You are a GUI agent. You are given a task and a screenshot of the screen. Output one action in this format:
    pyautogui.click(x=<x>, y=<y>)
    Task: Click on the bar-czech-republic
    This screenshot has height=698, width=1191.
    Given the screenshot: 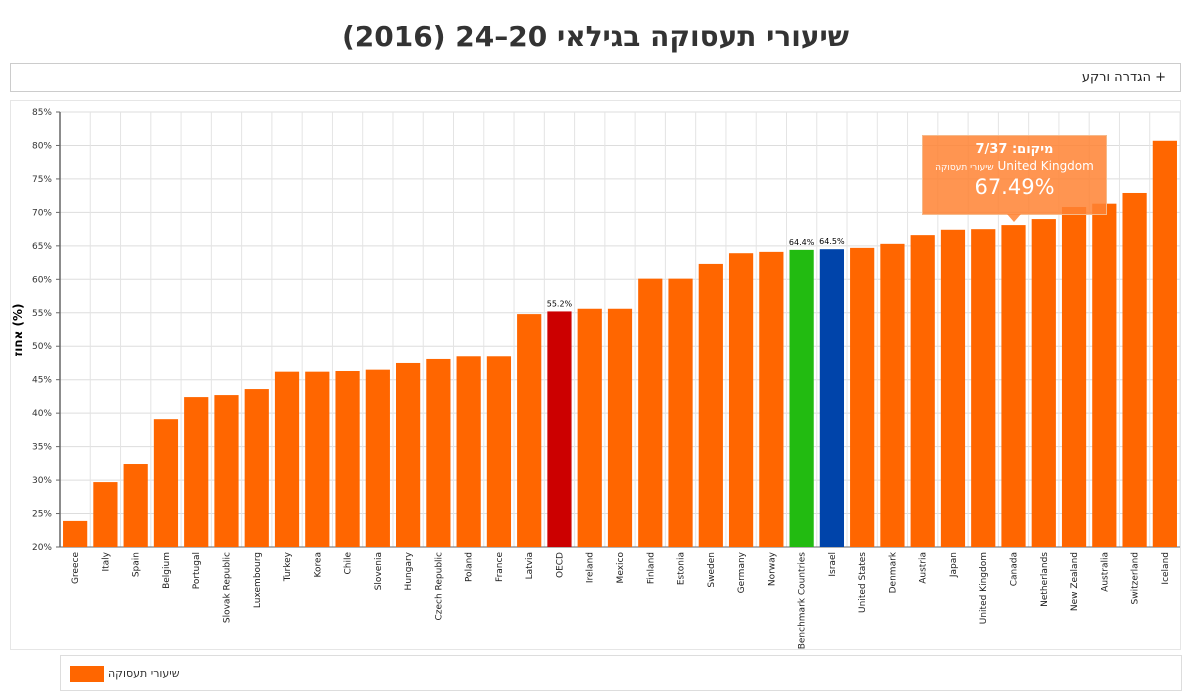 What is the action you would take?
    pyautogui.click(x=438, y=452)
    